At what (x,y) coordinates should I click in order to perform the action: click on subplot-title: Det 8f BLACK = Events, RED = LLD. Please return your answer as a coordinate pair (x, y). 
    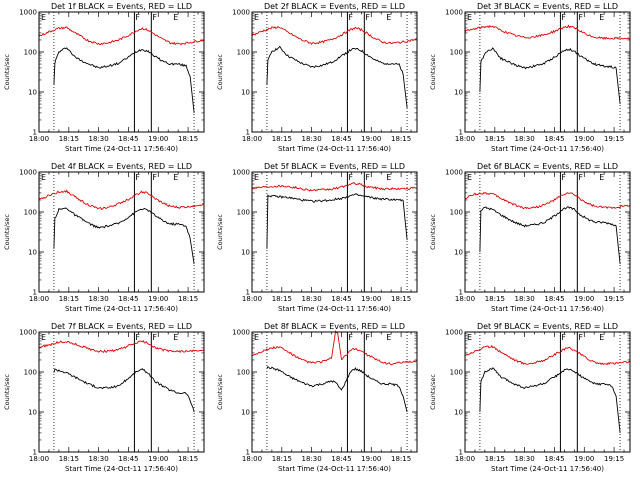
    Looking at the image, I should click on (334, 326).